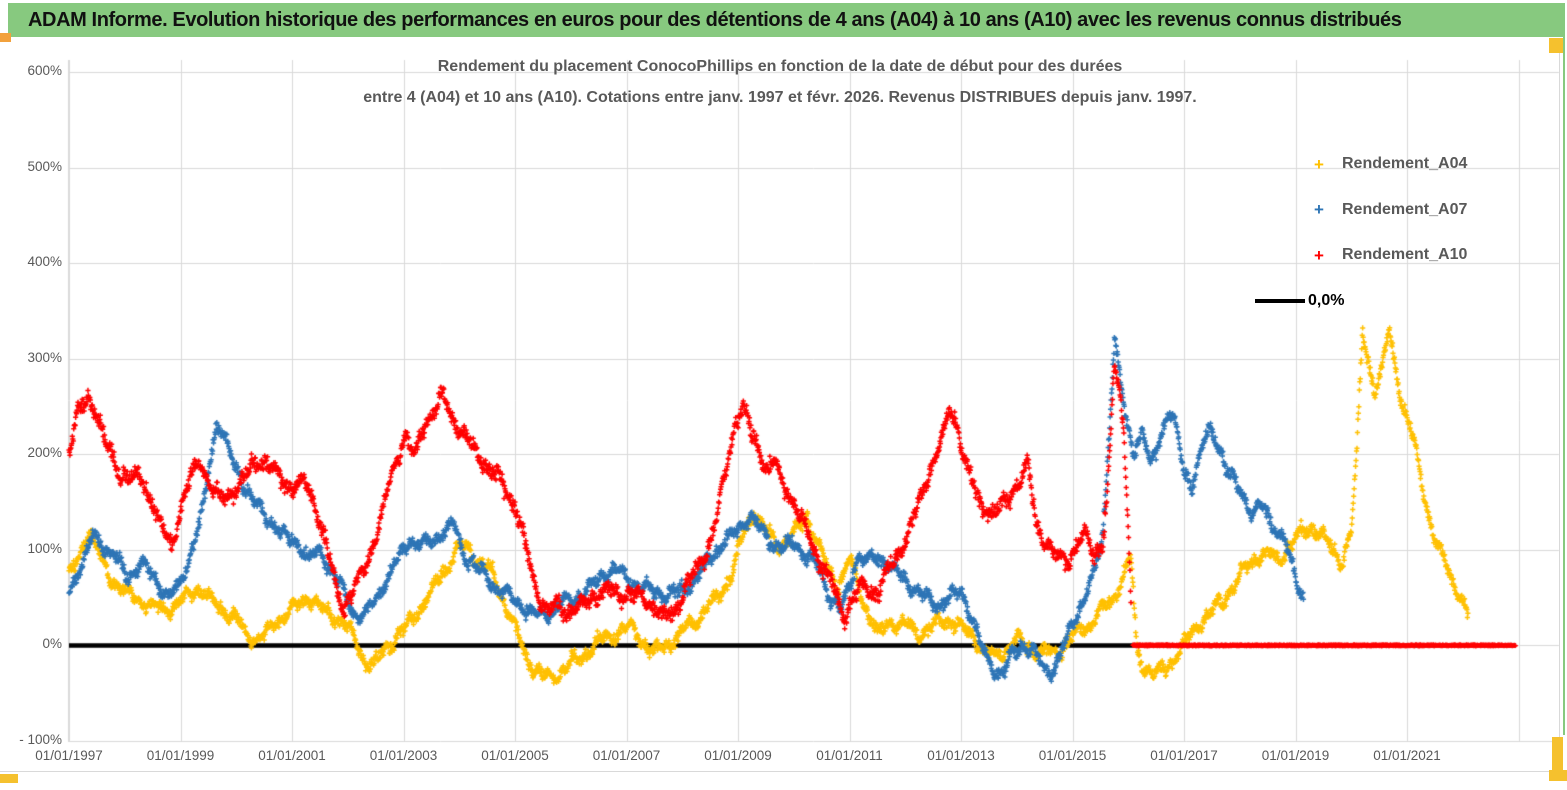 This screenshot has width=1567, height=790. I want to click on legend-label: Rendement_A10, so click(1405, 254).